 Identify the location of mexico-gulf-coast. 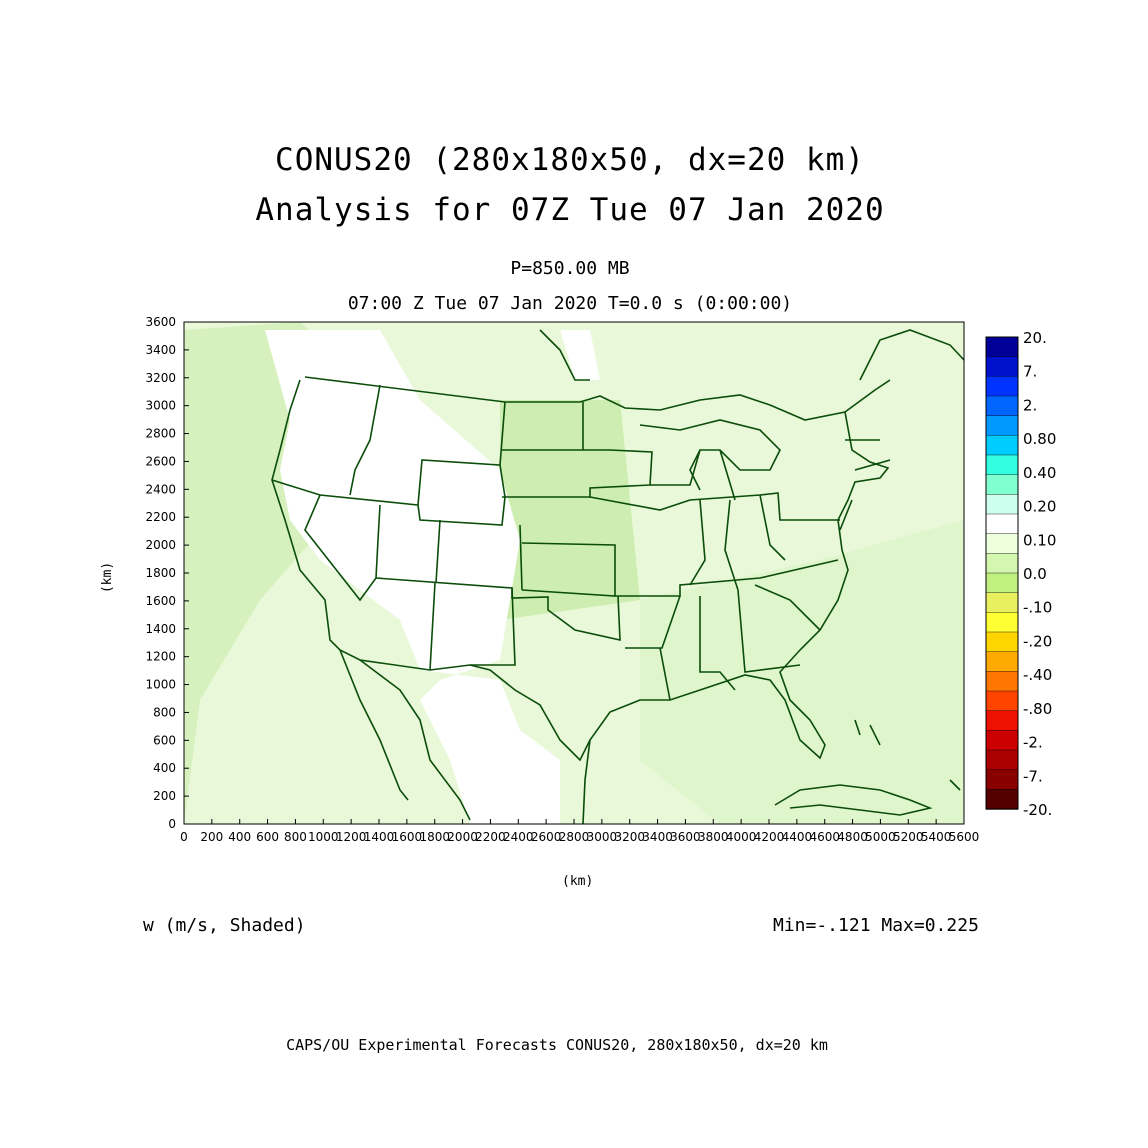
(586, 781).